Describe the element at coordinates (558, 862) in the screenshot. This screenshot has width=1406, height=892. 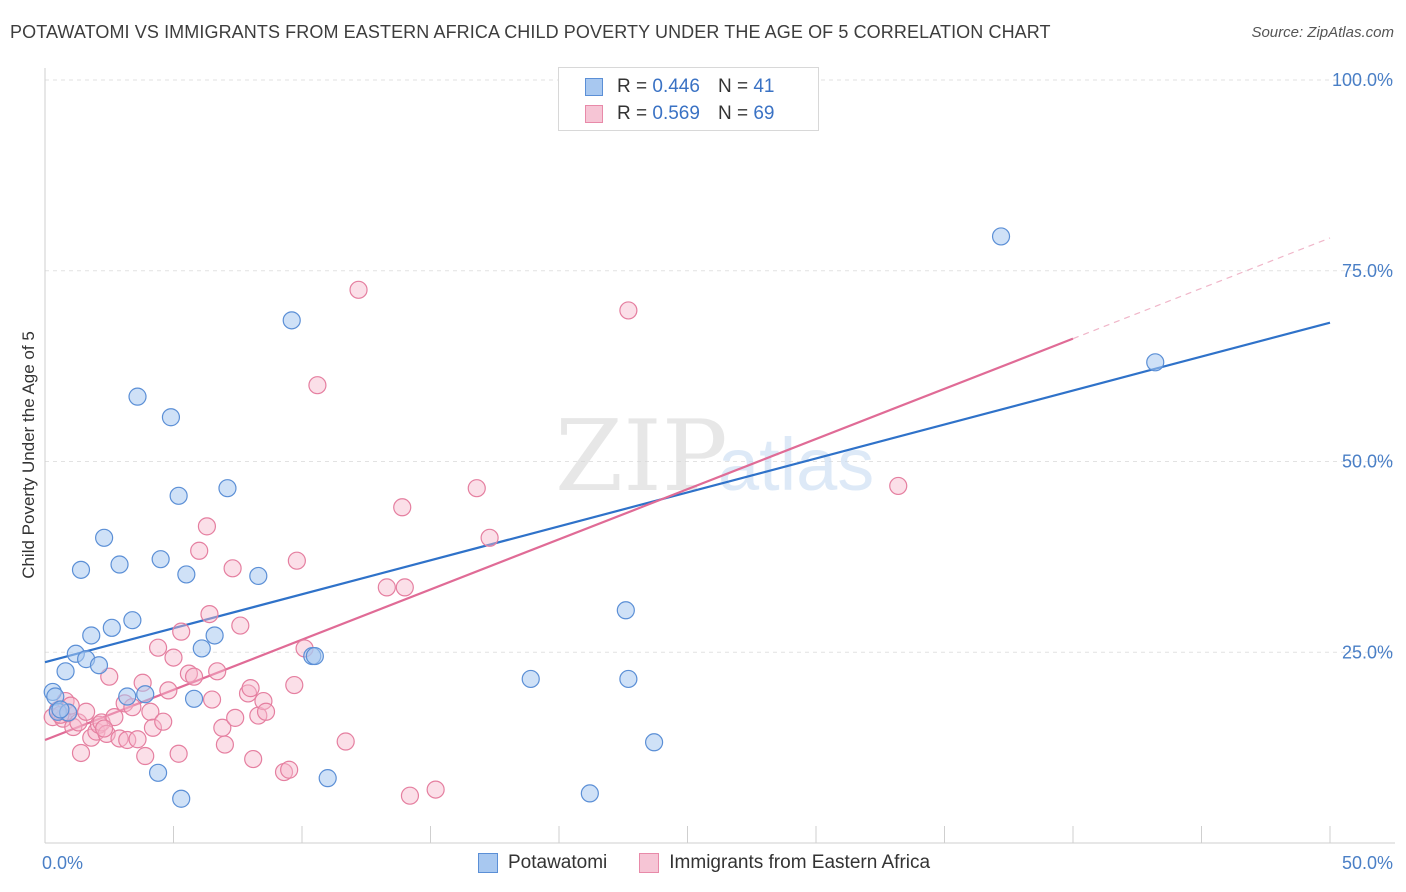
I see `series-name: Potawatomi` at that location.